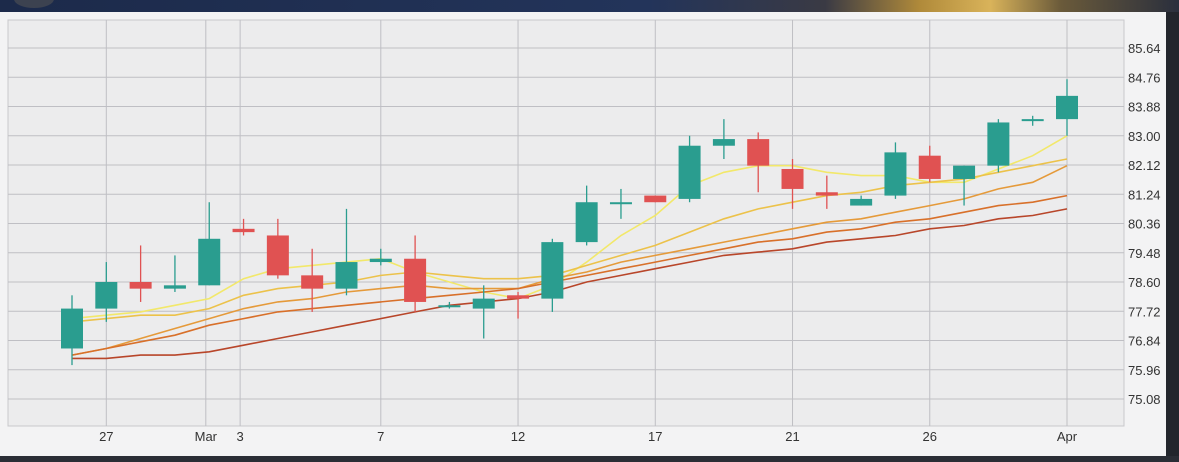 The image size is (1179, 462). I want to click on frame-edge-bottom, so click(589, 459).